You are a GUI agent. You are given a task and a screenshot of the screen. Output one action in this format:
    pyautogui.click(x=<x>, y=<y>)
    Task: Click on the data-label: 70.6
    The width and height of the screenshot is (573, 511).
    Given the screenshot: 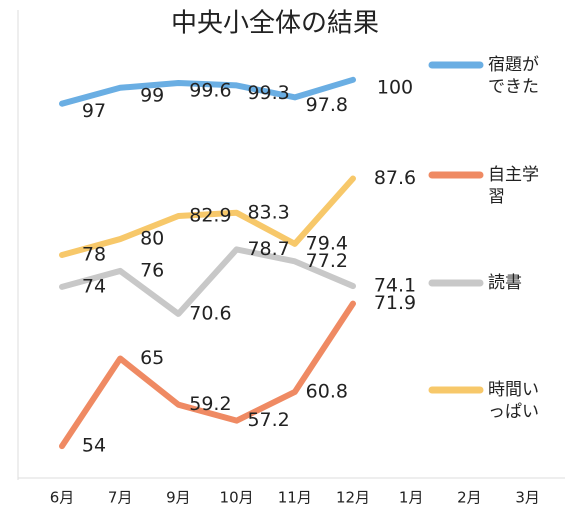 What is the action you would take?
    pyautogui.click(x=210, y=313)
    